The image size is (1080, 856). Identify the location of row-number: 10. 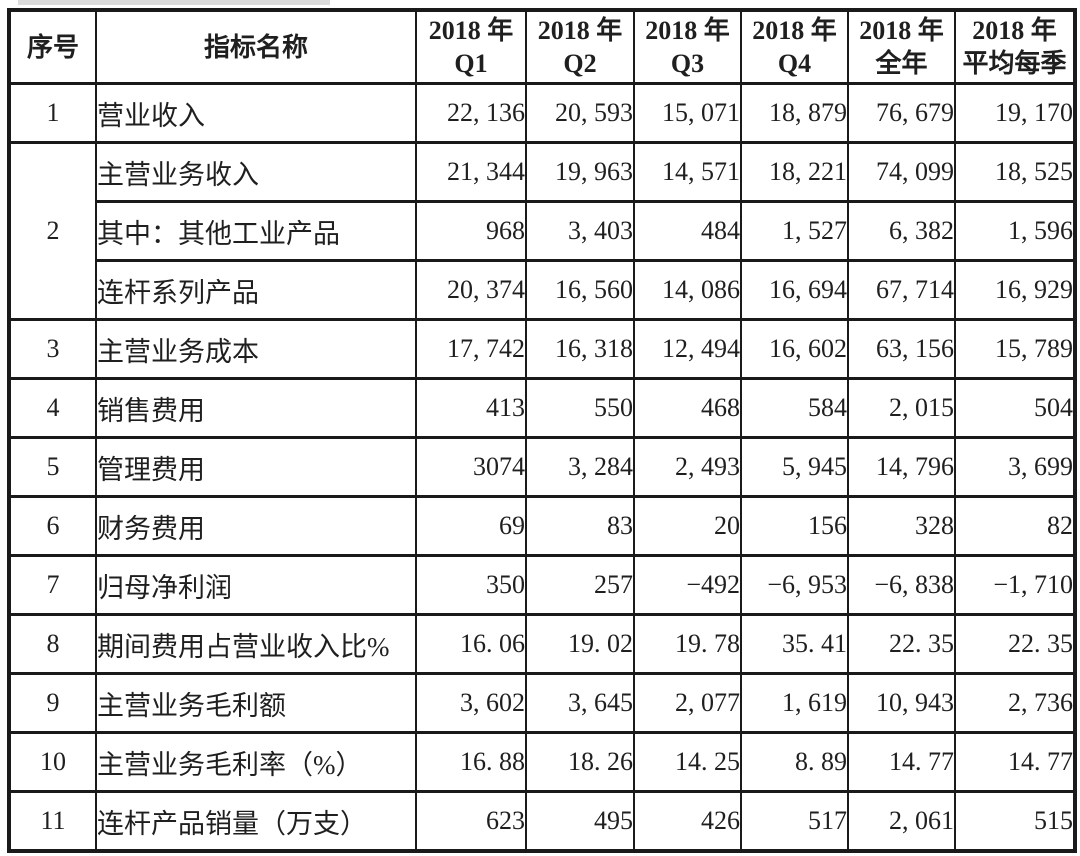
(52, 762).